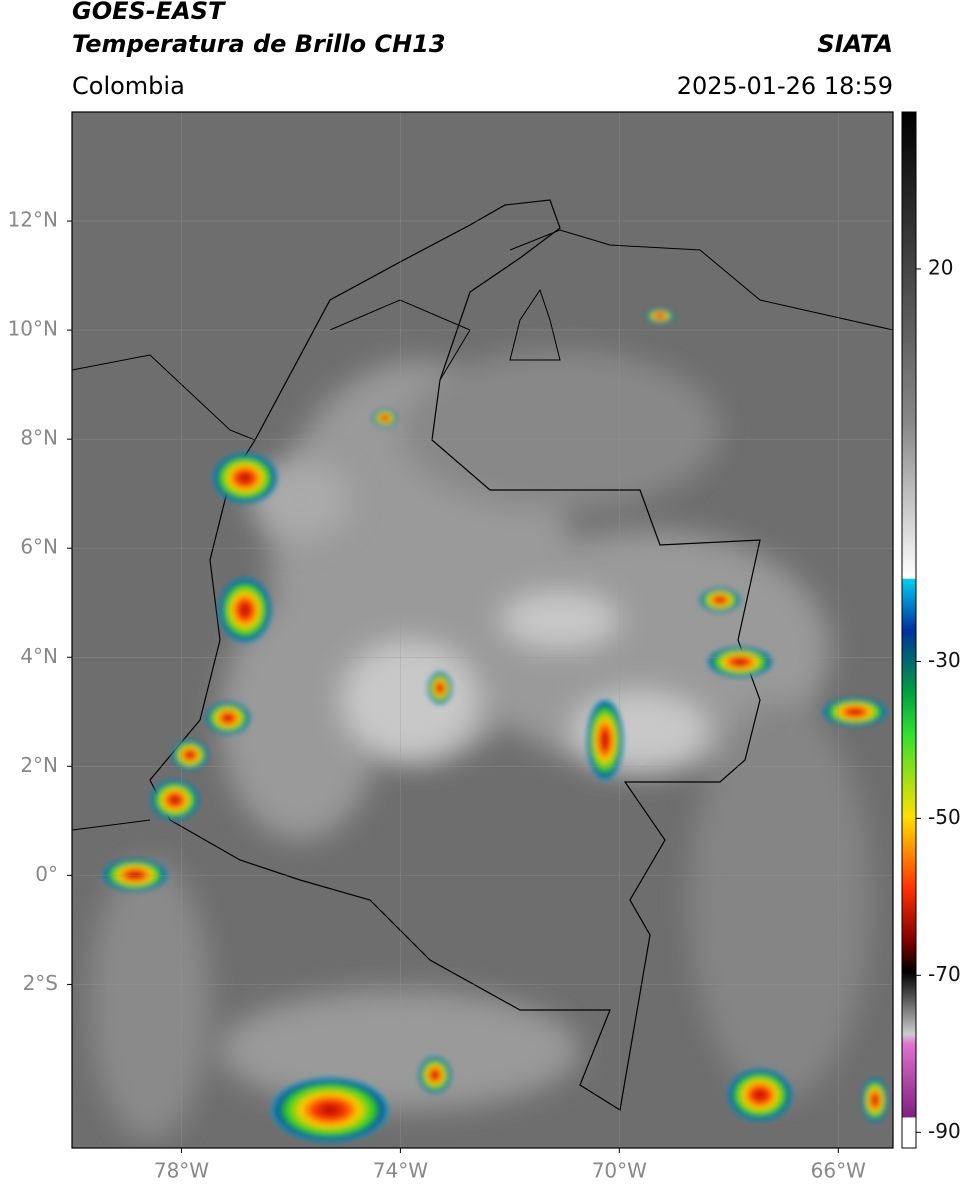 The height and width of the screenshot is (1194, 966). What do you see at coordinates (46, 874) in the screenshot?
I see `y-tick-label: 0°` at bounding box center [46, 874].